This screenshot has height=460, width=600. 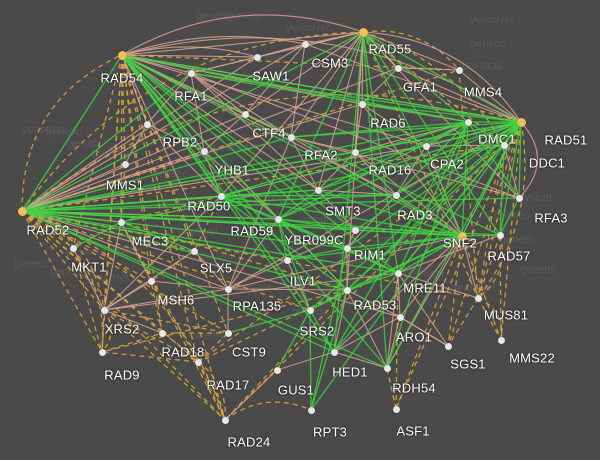 I want to click on graph-node-rad6, so click(x=362, y=104).